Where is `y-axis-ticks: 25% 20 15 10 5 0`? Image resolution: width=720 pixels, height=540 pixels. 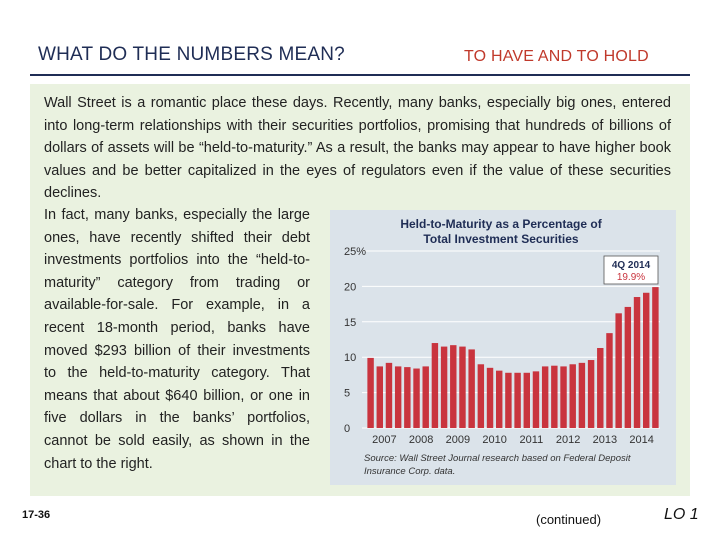 y-axis-ticks: 25% 20 15 10 5 0 is located at coordinates (355, 340).